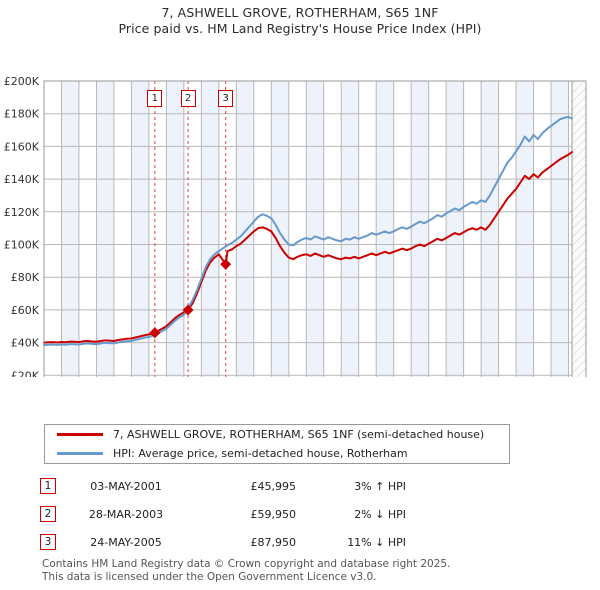 The height and width of the screenshot is (590, 600). Describe the element at coordinates (22, 212) in the screenshot. I see `svg-text: £120K` at that location.